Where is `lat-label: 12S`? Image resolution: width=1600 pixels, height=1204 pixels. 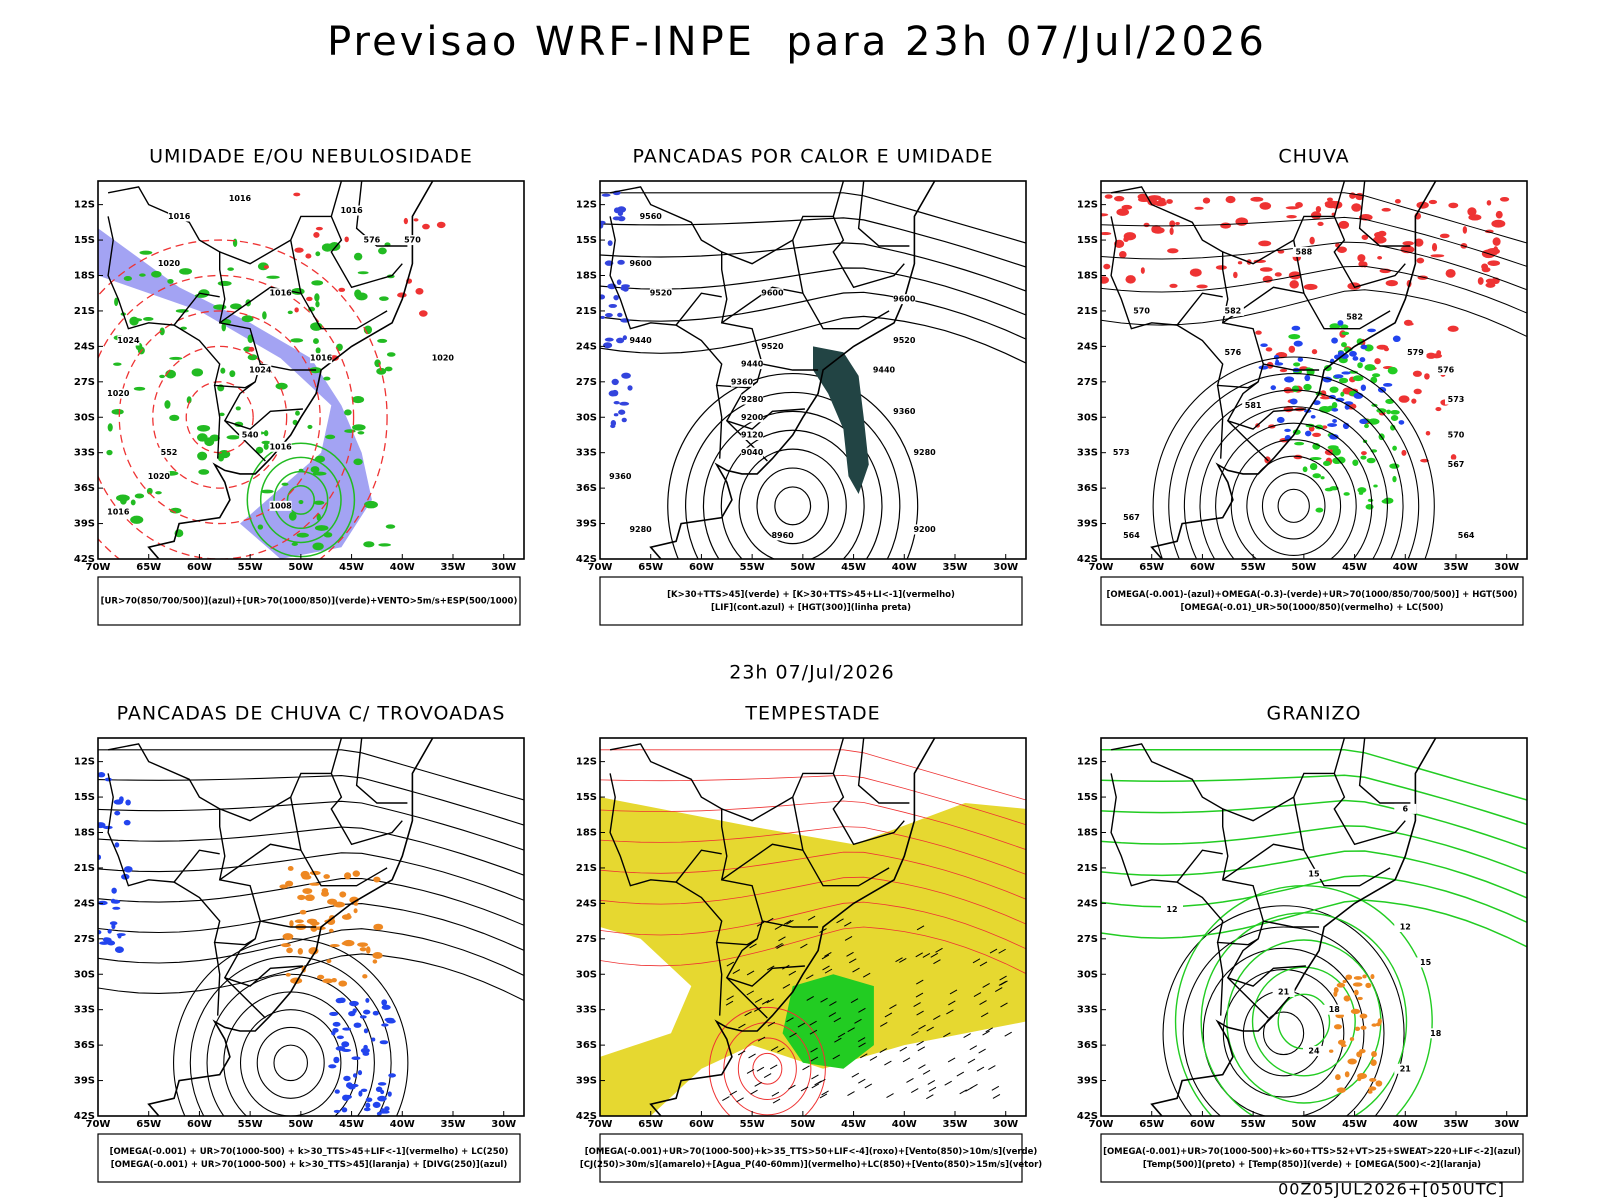
lat-label: 12S is located at coordinates (1087, 762).